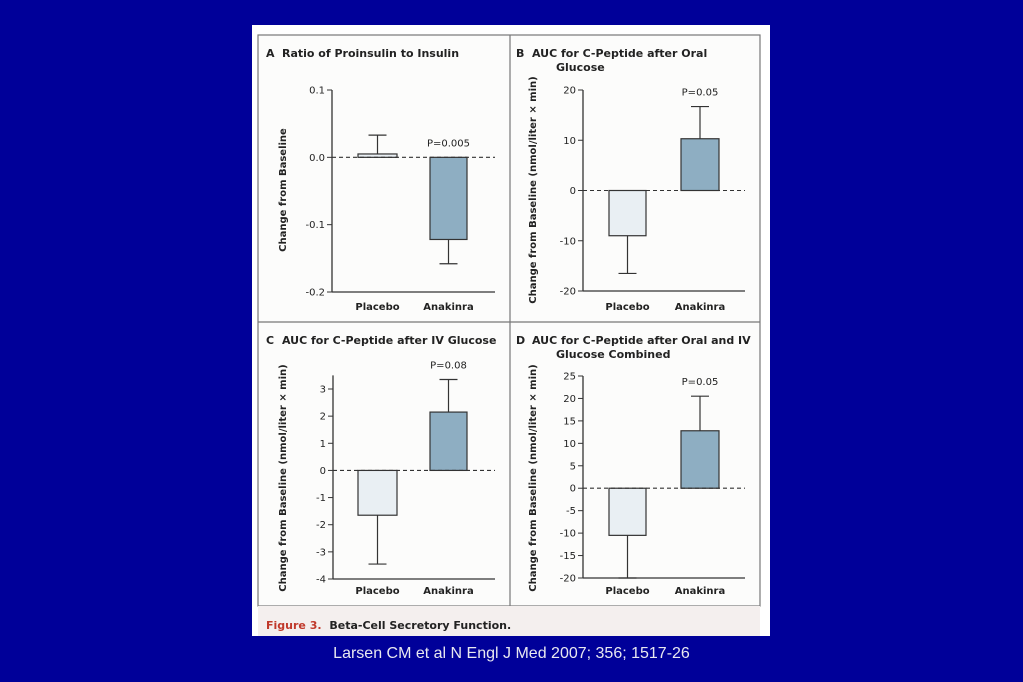 The image size is (1023, 682). What do you see at coordinates (315, 225) in the screenshot?
I see `y-tick-label: -0.1` at bounding box center [315, 225].